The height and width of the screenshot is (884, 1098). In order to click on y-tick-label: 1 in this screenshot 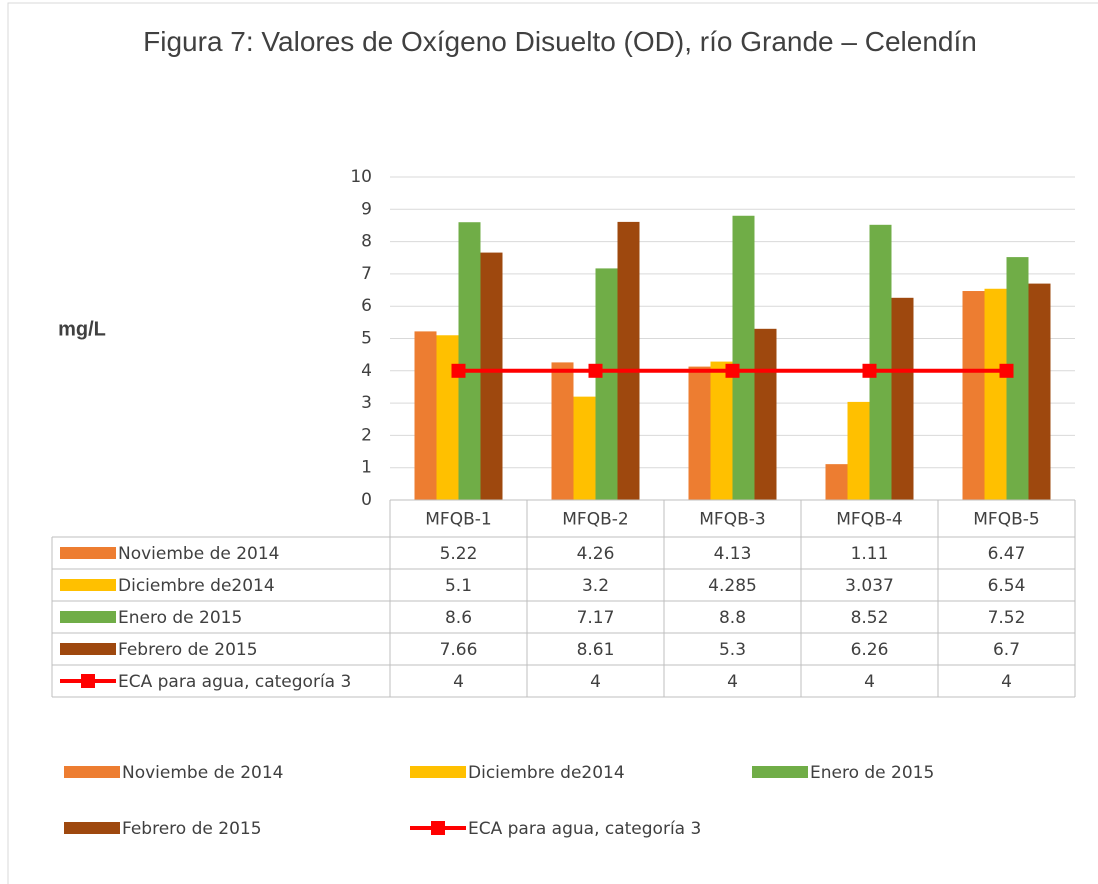, I will do `click(366, 468)`.